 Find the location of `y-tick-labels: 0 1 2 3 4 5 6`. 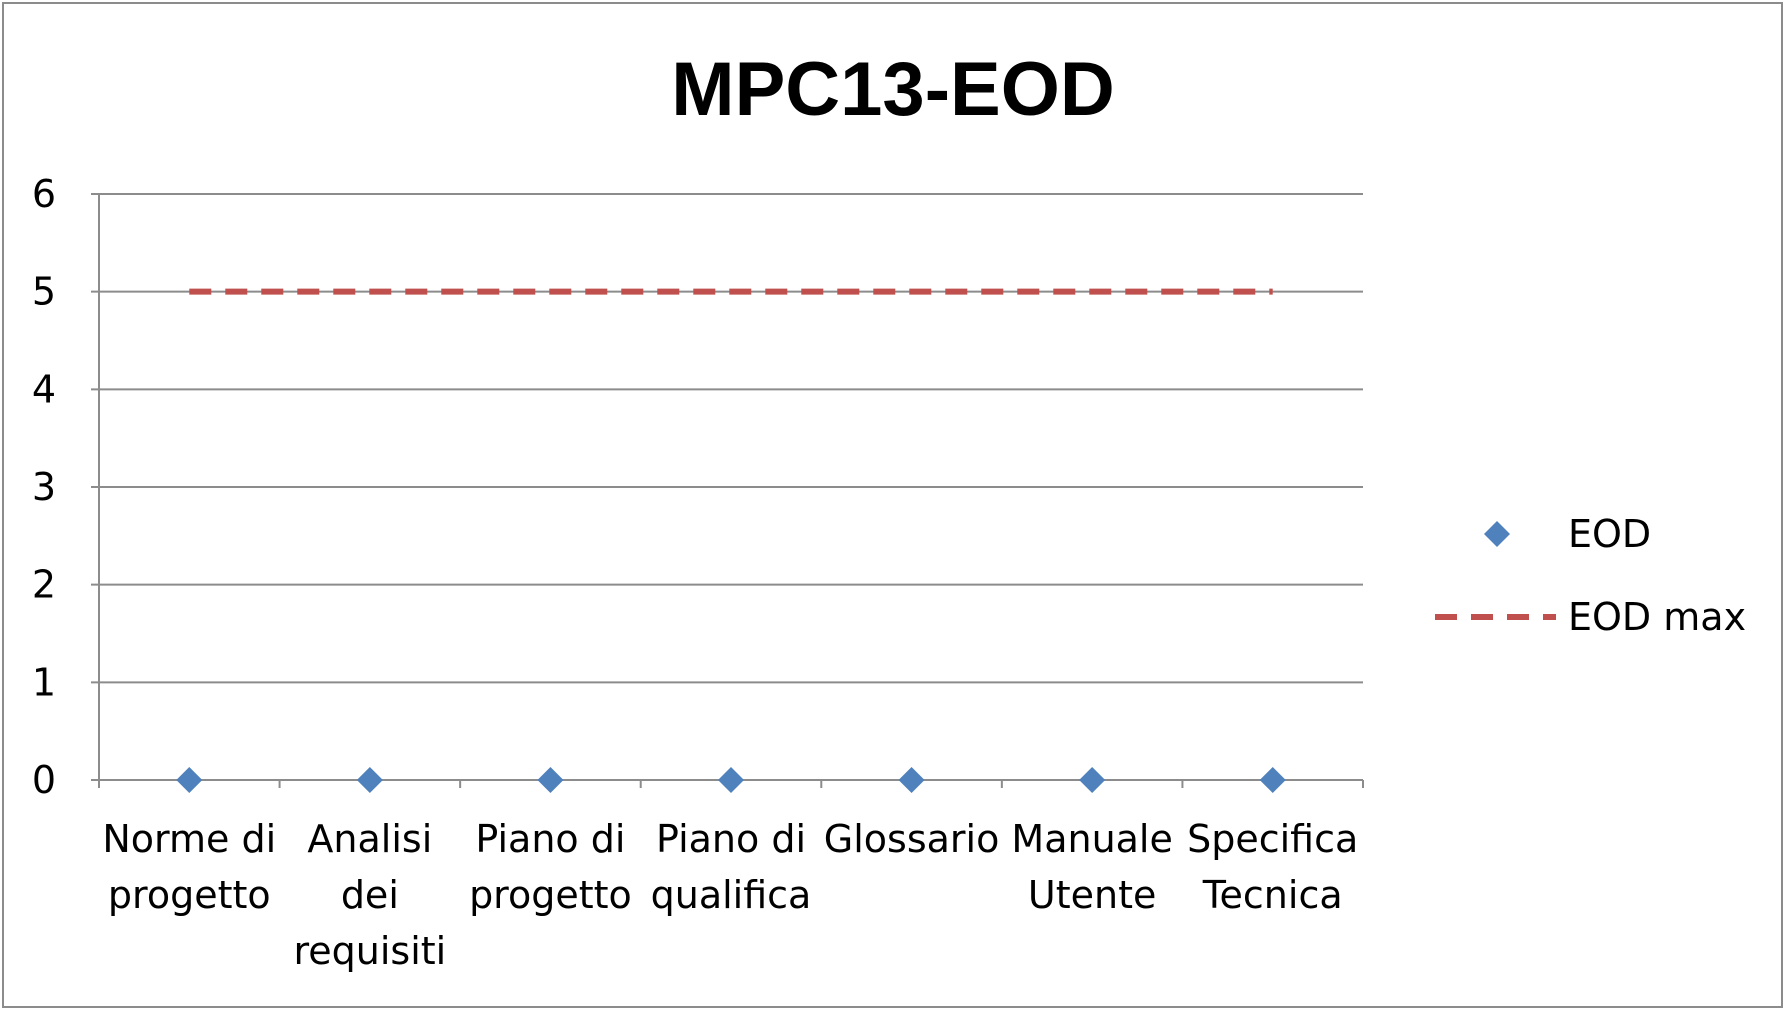

y-tick-labels: 0 1 2 3 4 5 6 is located at coordinates (44, 487).